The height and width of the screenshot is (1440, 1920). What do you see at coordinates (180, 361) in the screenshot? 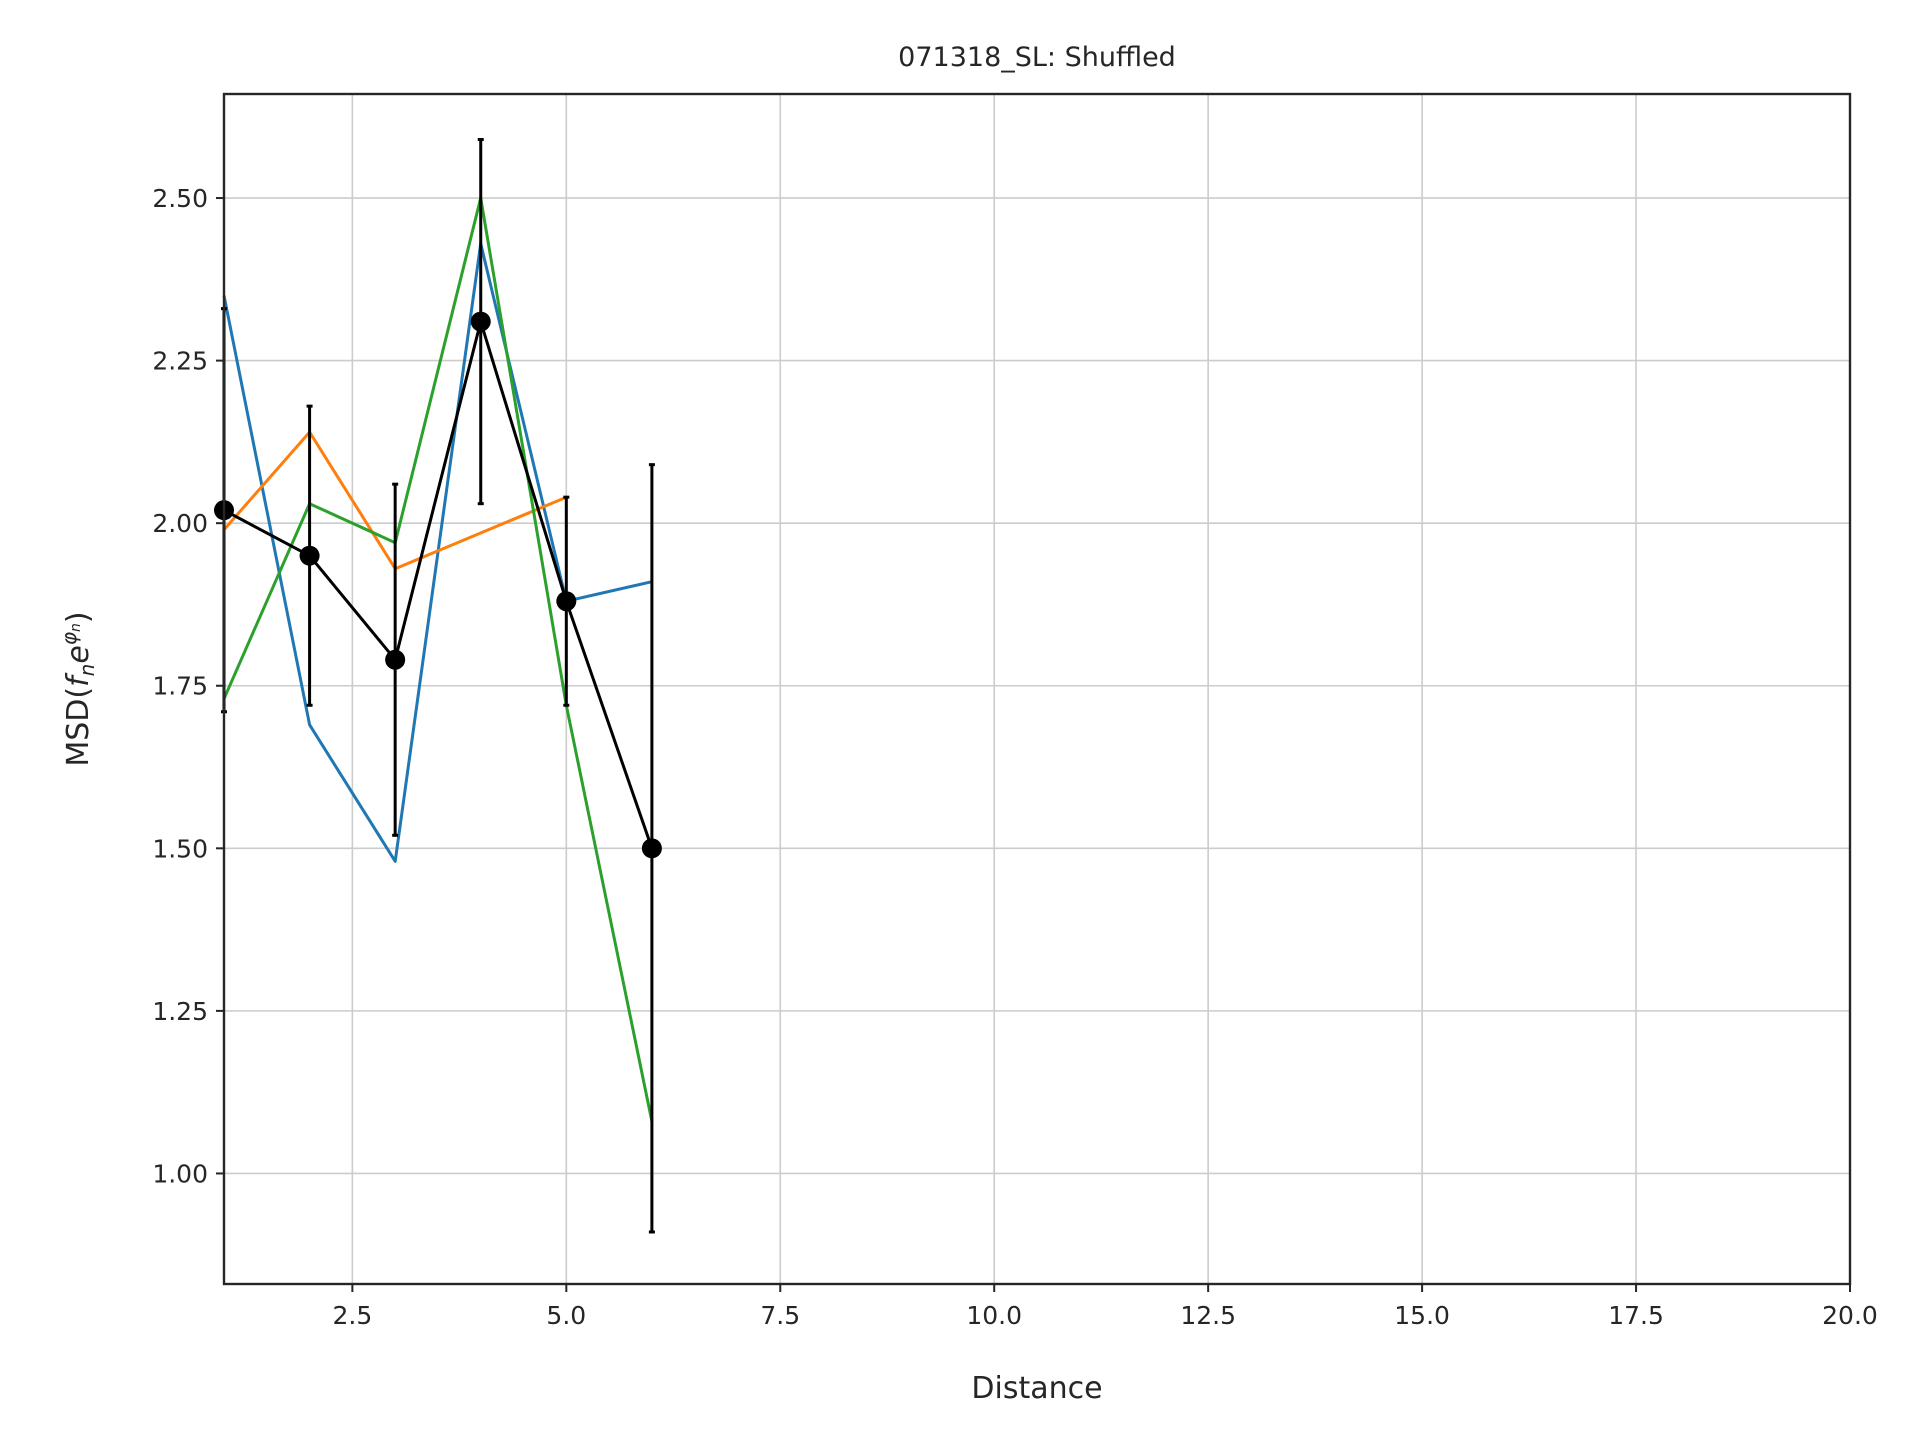
I see `y-tick-label: 2.25` at bounding box center [180, 361].